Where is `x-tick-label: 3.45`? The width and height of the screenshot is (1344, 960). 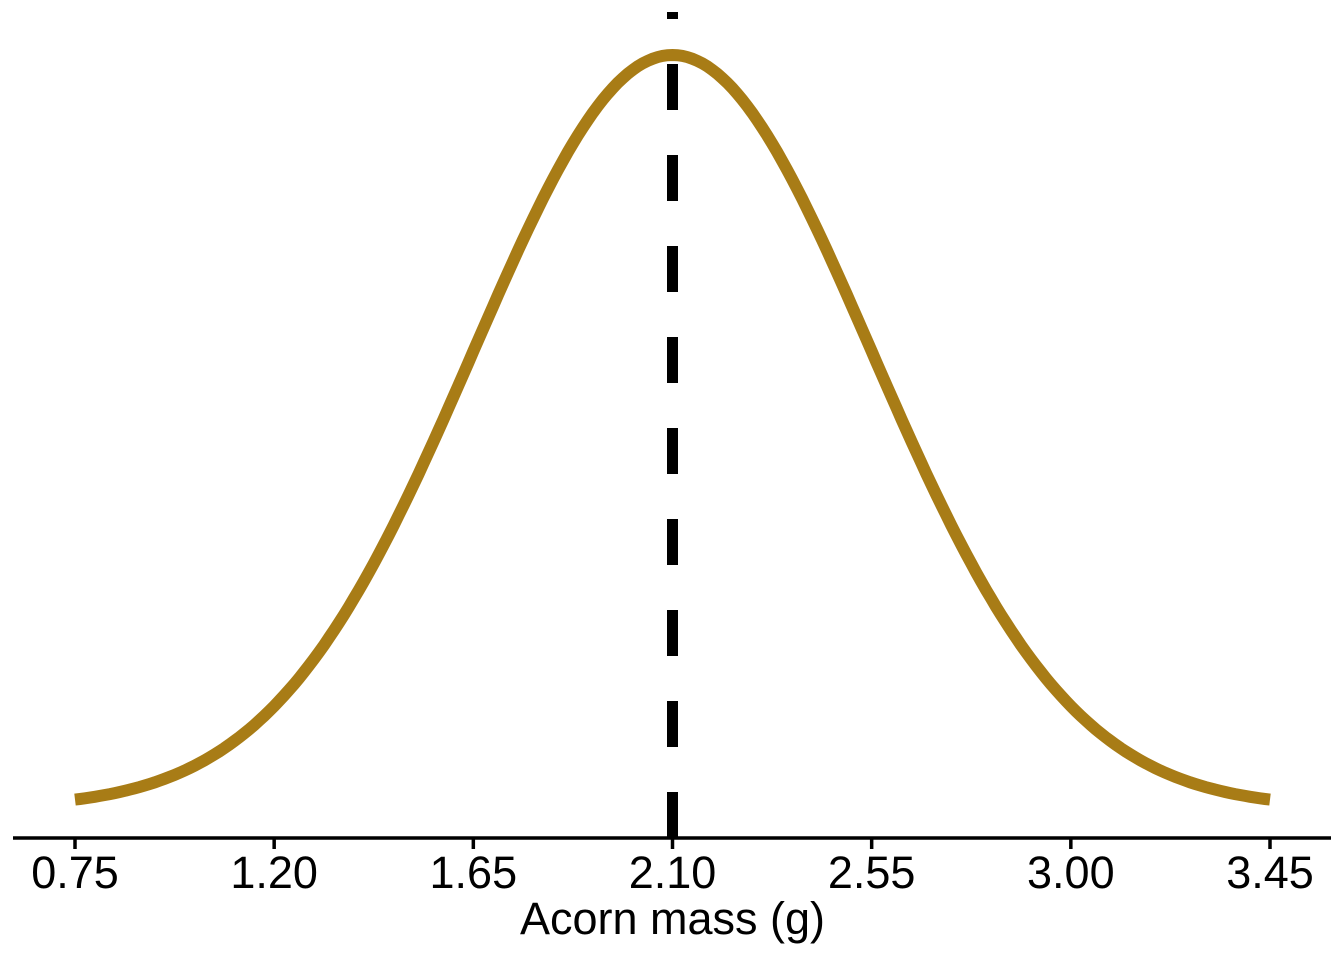 x-tick-label: 3.45 is located at coordinates (1270, 872).